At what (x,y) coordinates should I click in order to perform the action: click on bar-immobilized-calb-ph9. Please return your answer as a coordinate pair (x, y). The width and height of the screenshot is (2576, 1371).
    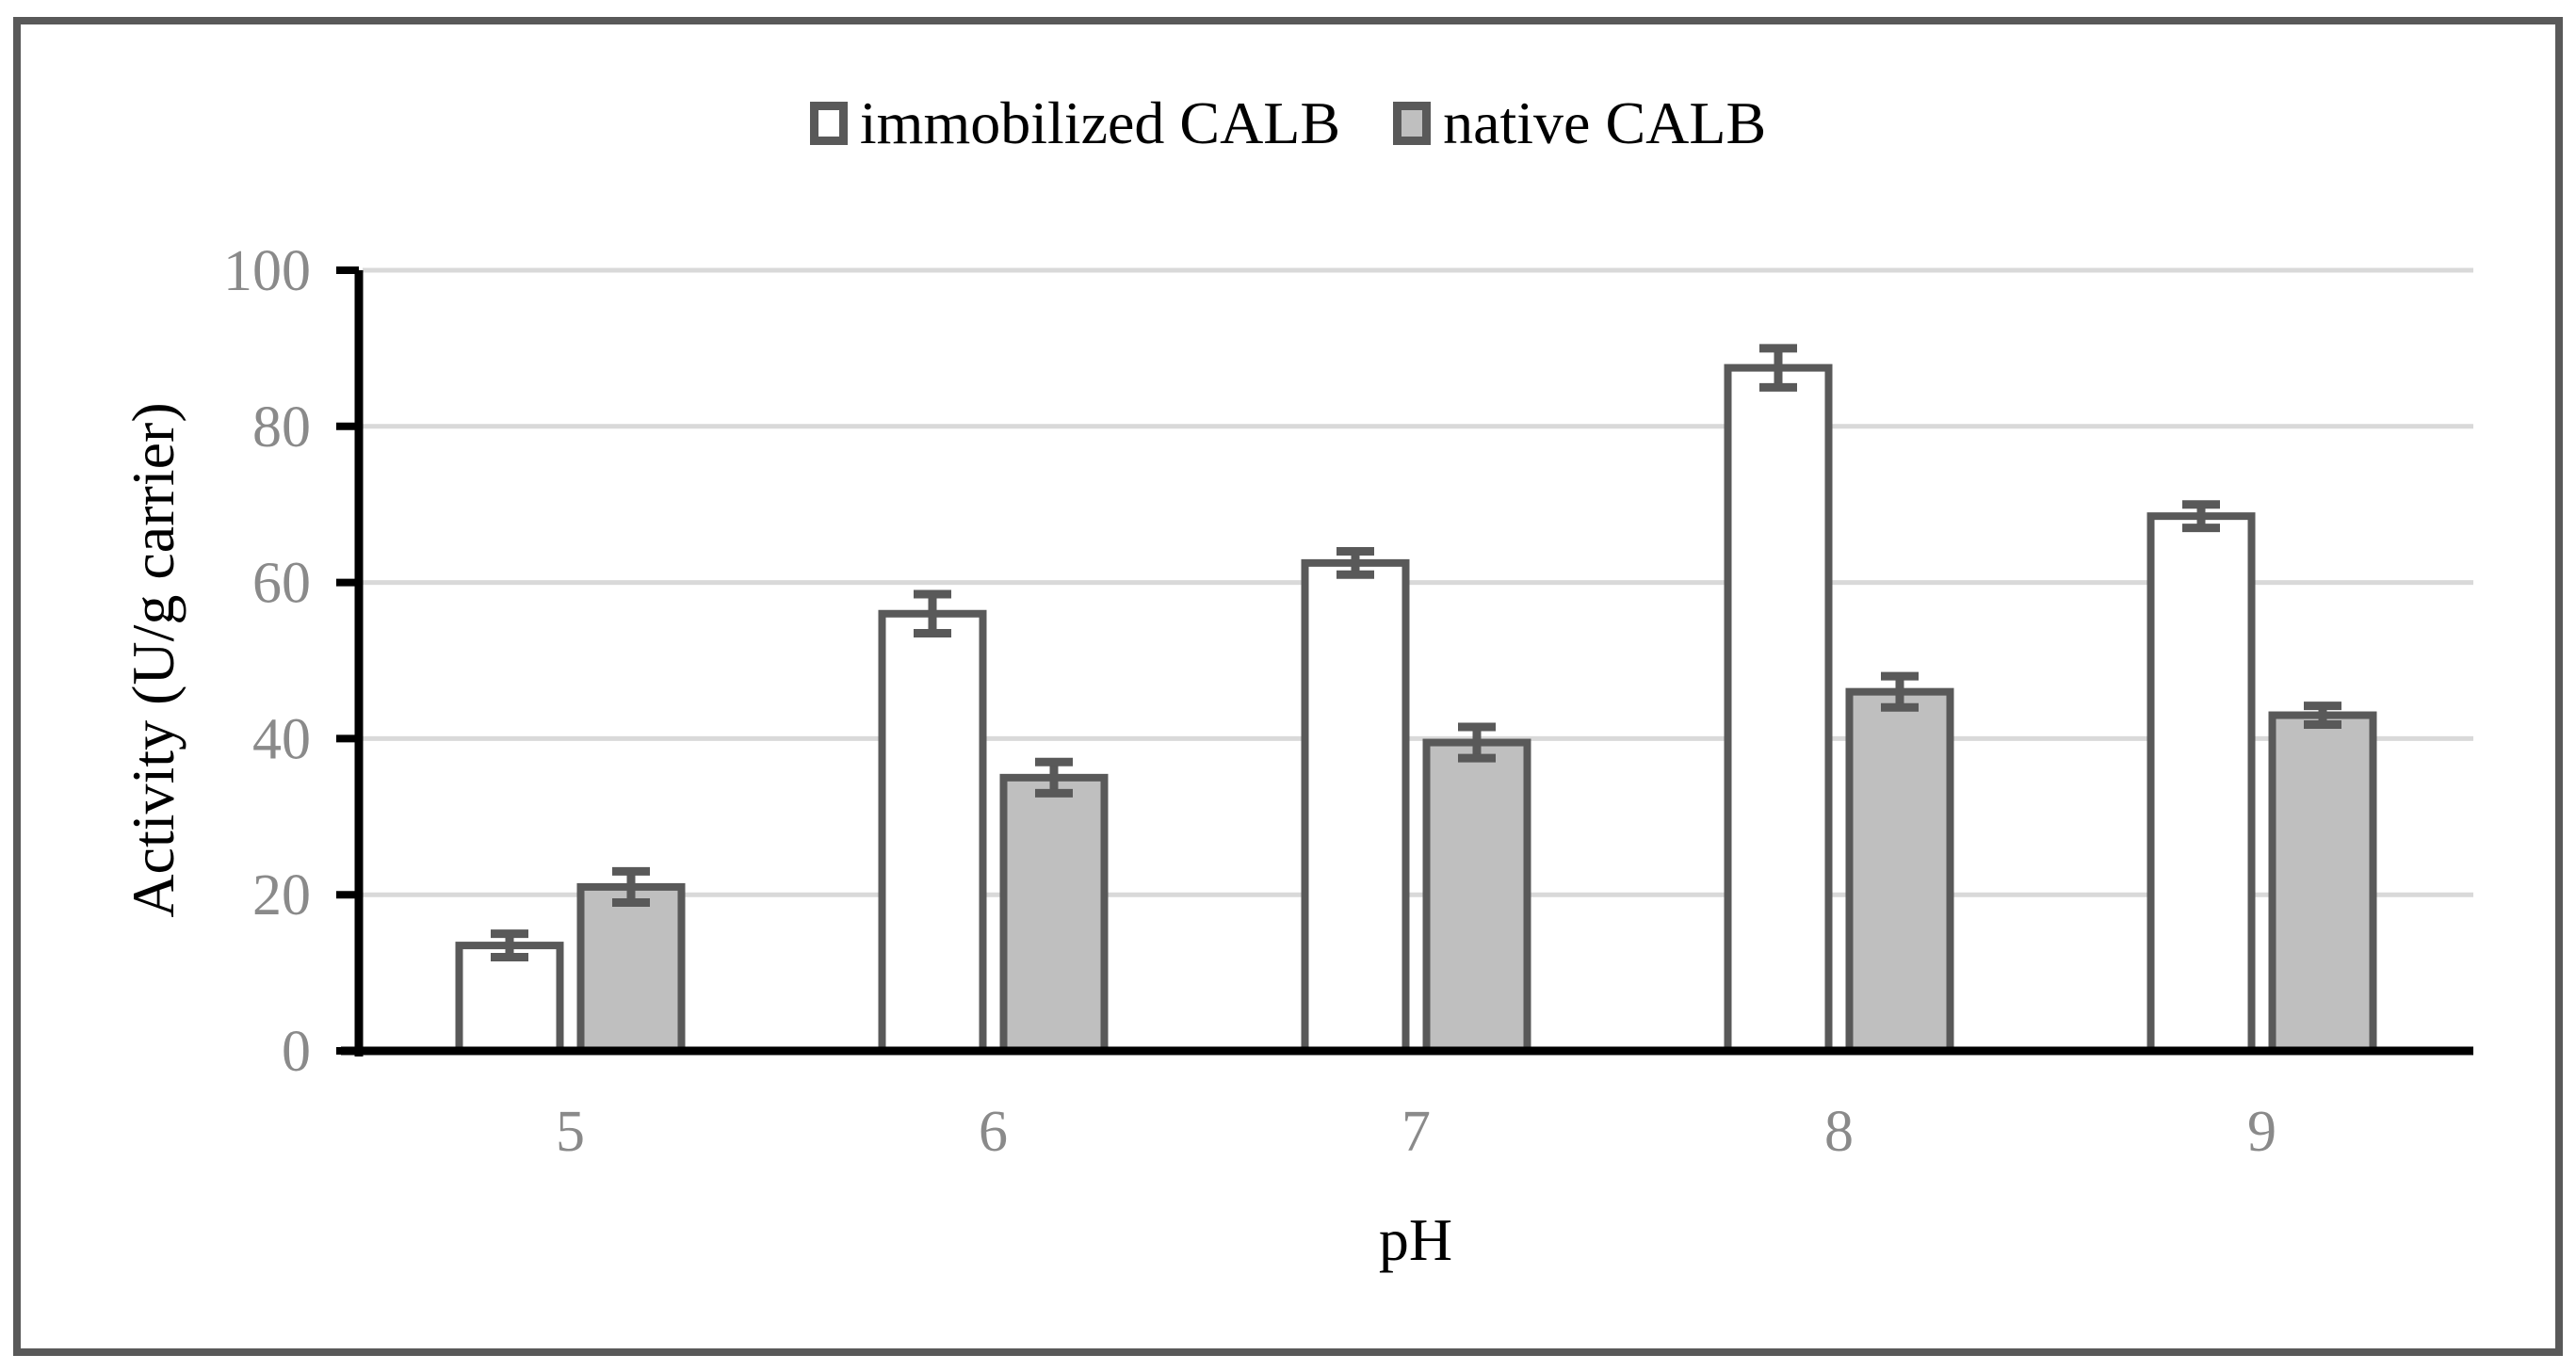
    Looking at the image, I should click on (2201, 783).